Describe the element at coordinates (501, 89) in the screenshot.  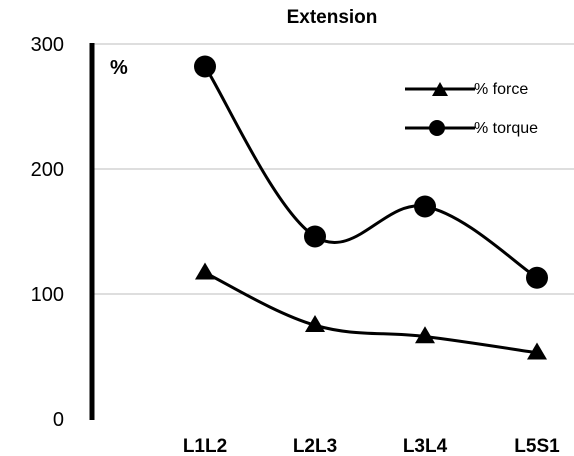
I see `legend-label-force: % force` at that location.